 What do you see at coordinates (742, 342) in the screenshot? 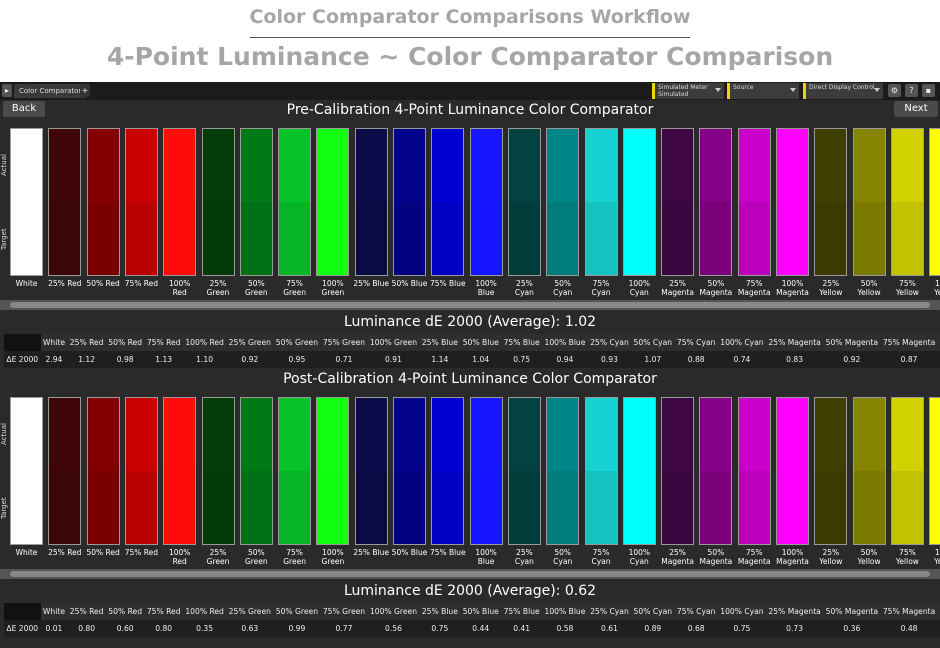
I see `column-header: 100% Cyan` at bounding box center [742, 342].